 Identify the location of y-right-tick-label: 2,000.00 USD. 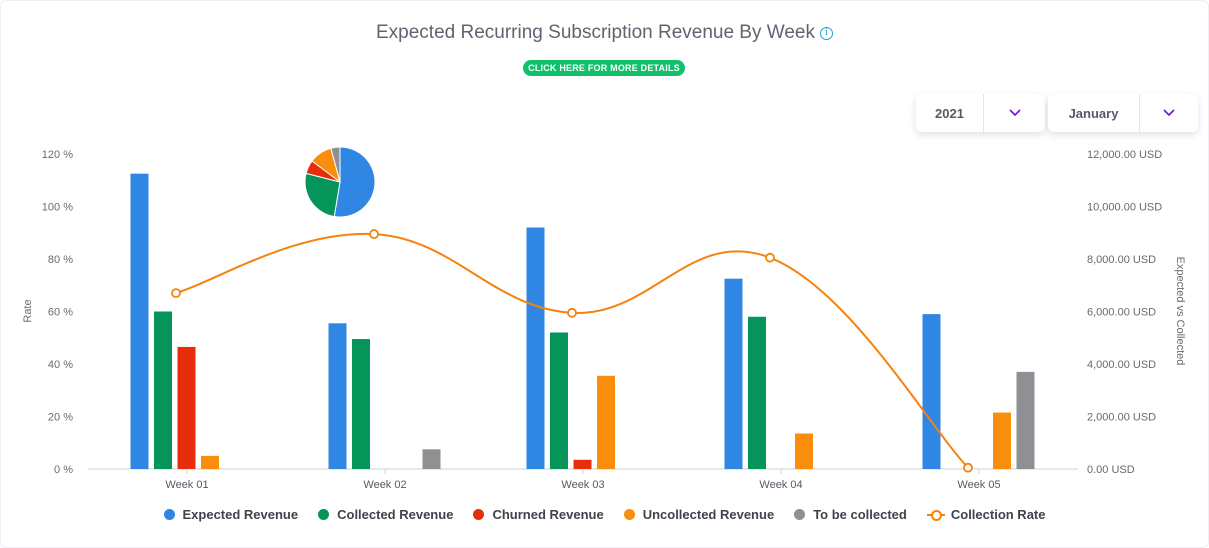
(1121, 418).